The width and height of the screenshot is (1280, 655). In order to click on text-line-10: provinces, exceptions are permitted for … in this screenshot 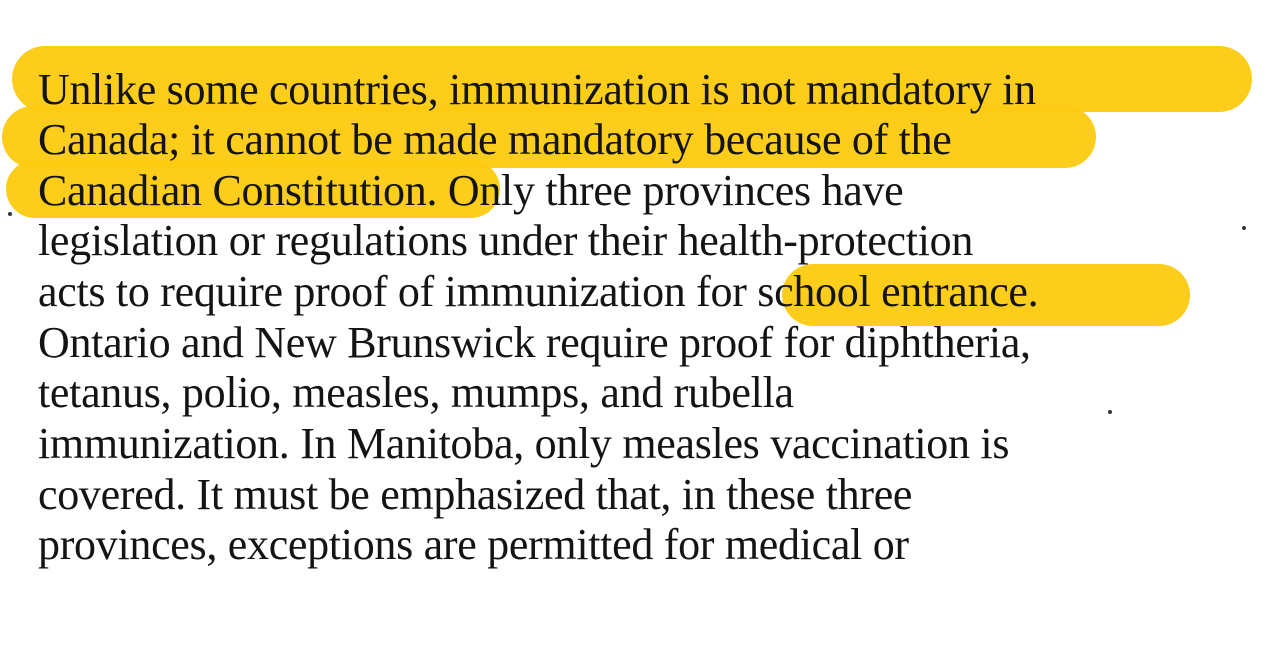, I will do `click(473, 544)`.